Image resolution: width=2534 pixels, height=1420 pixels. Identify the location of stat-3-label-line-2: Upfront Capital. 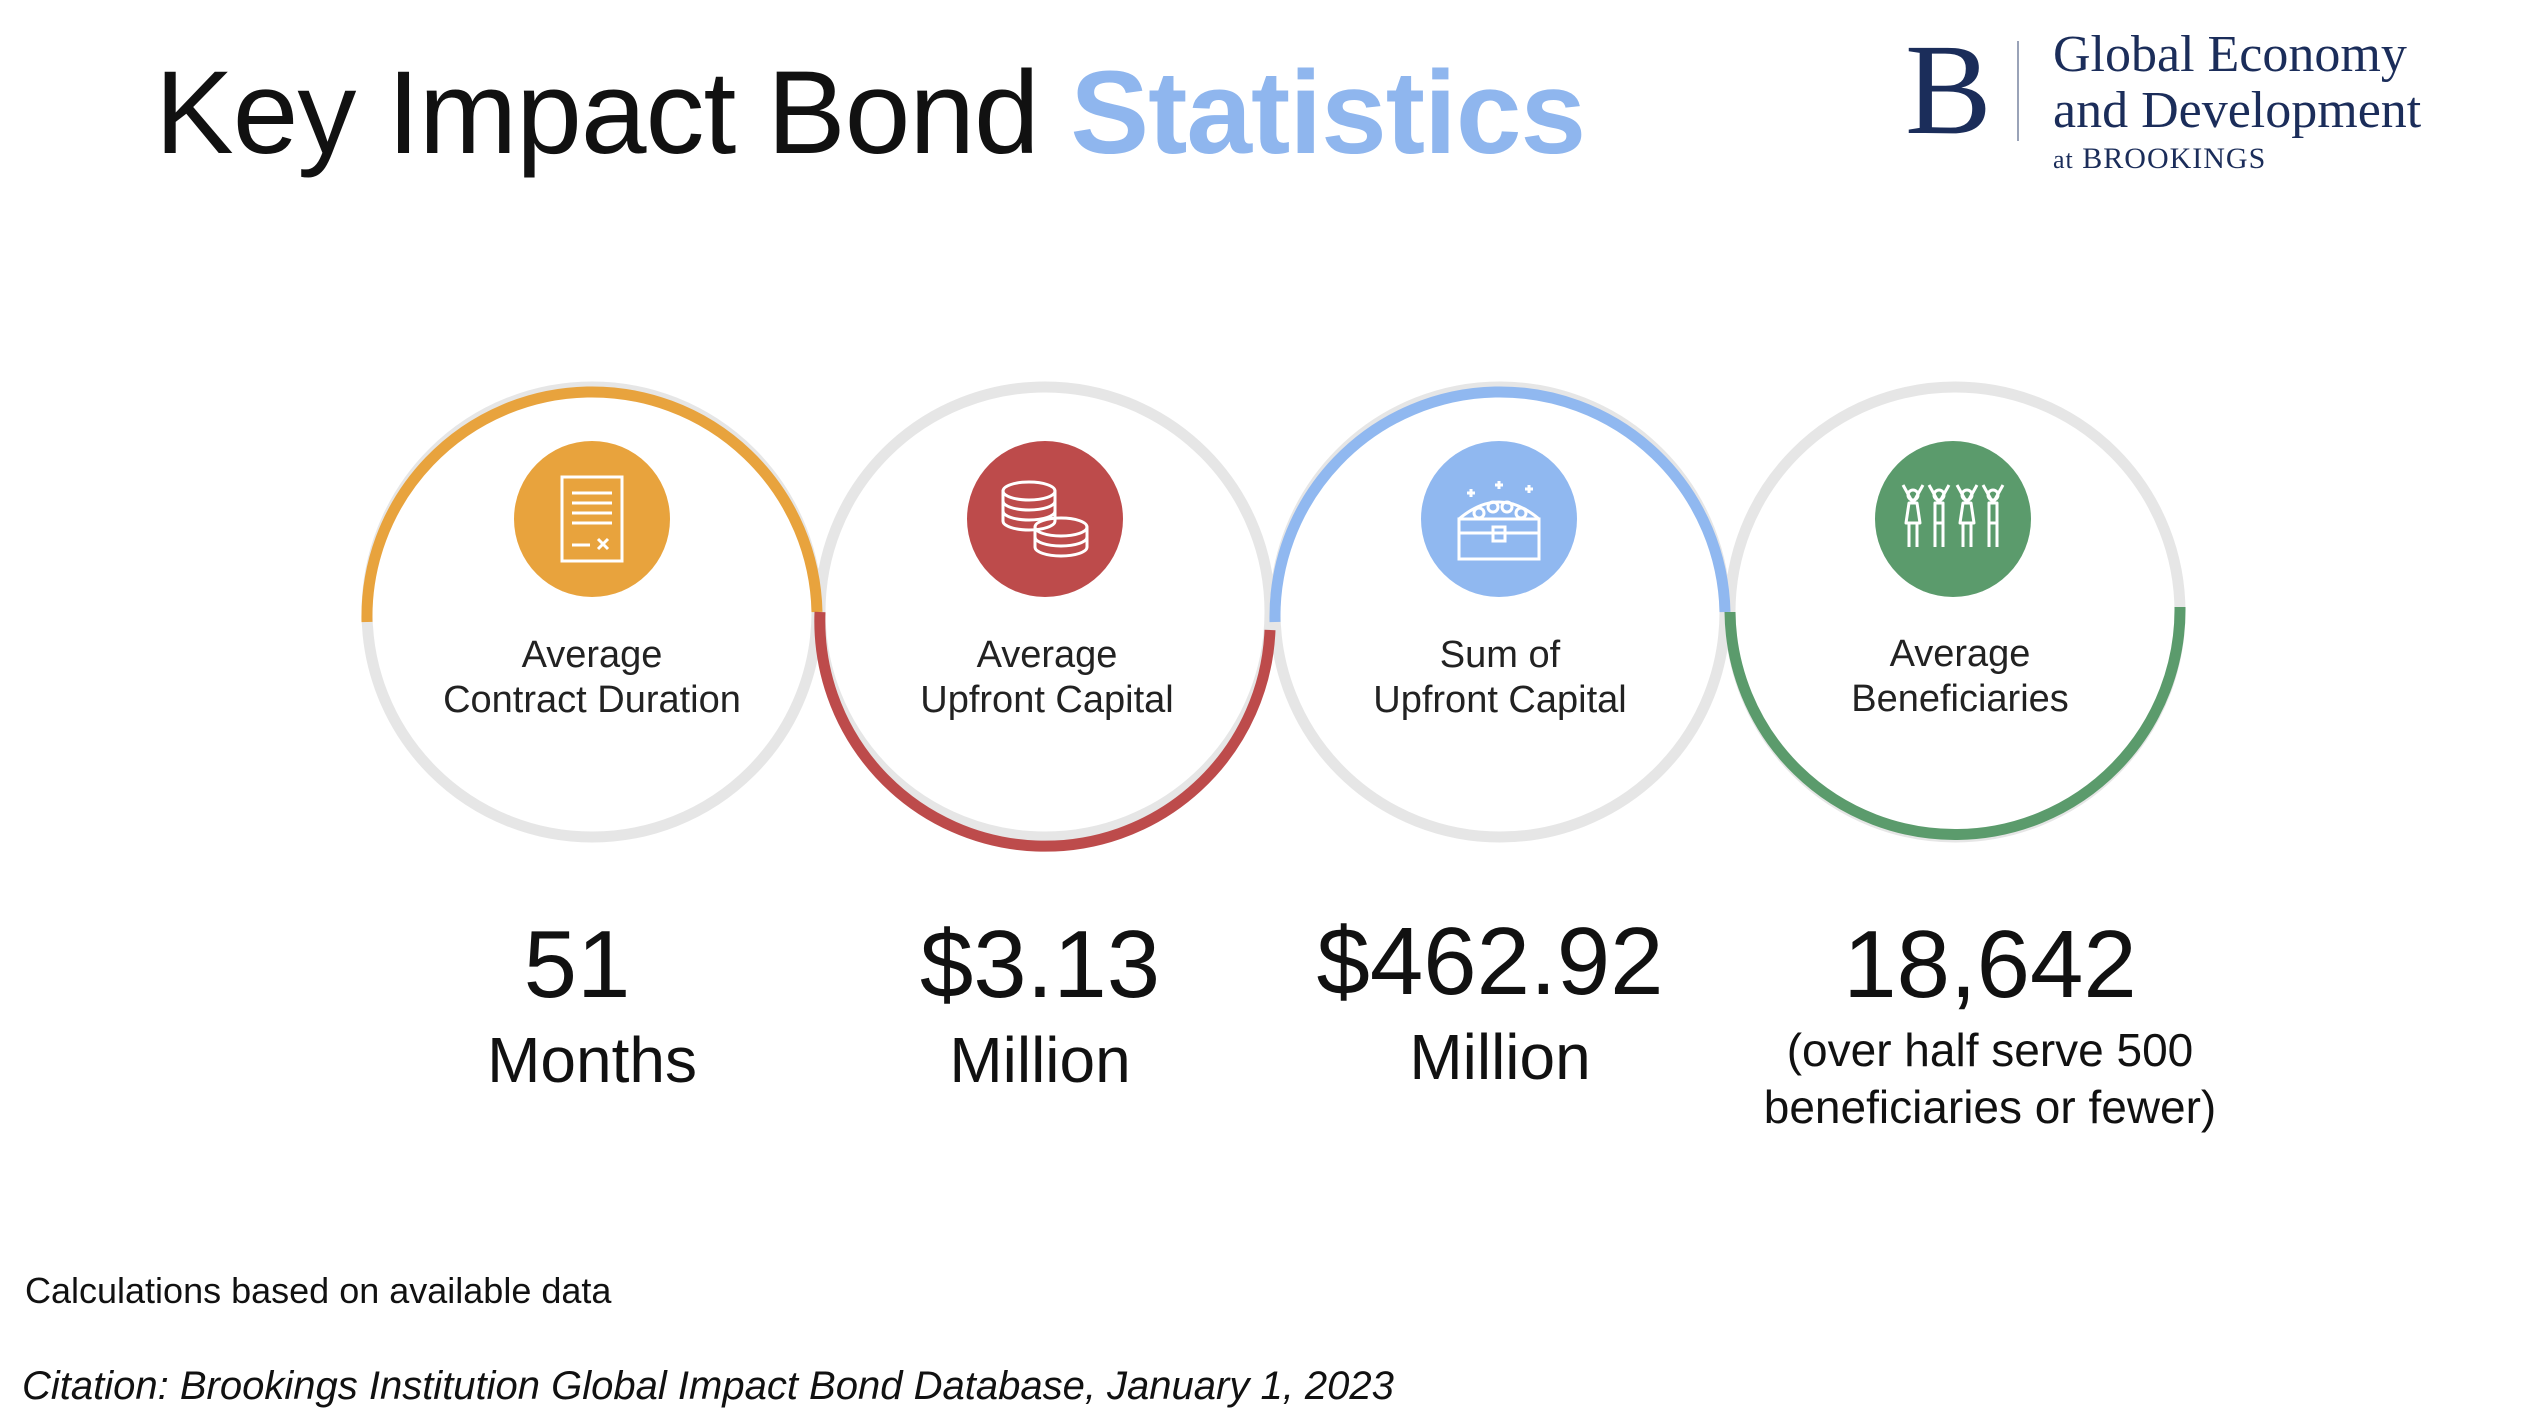
(1500, 700).